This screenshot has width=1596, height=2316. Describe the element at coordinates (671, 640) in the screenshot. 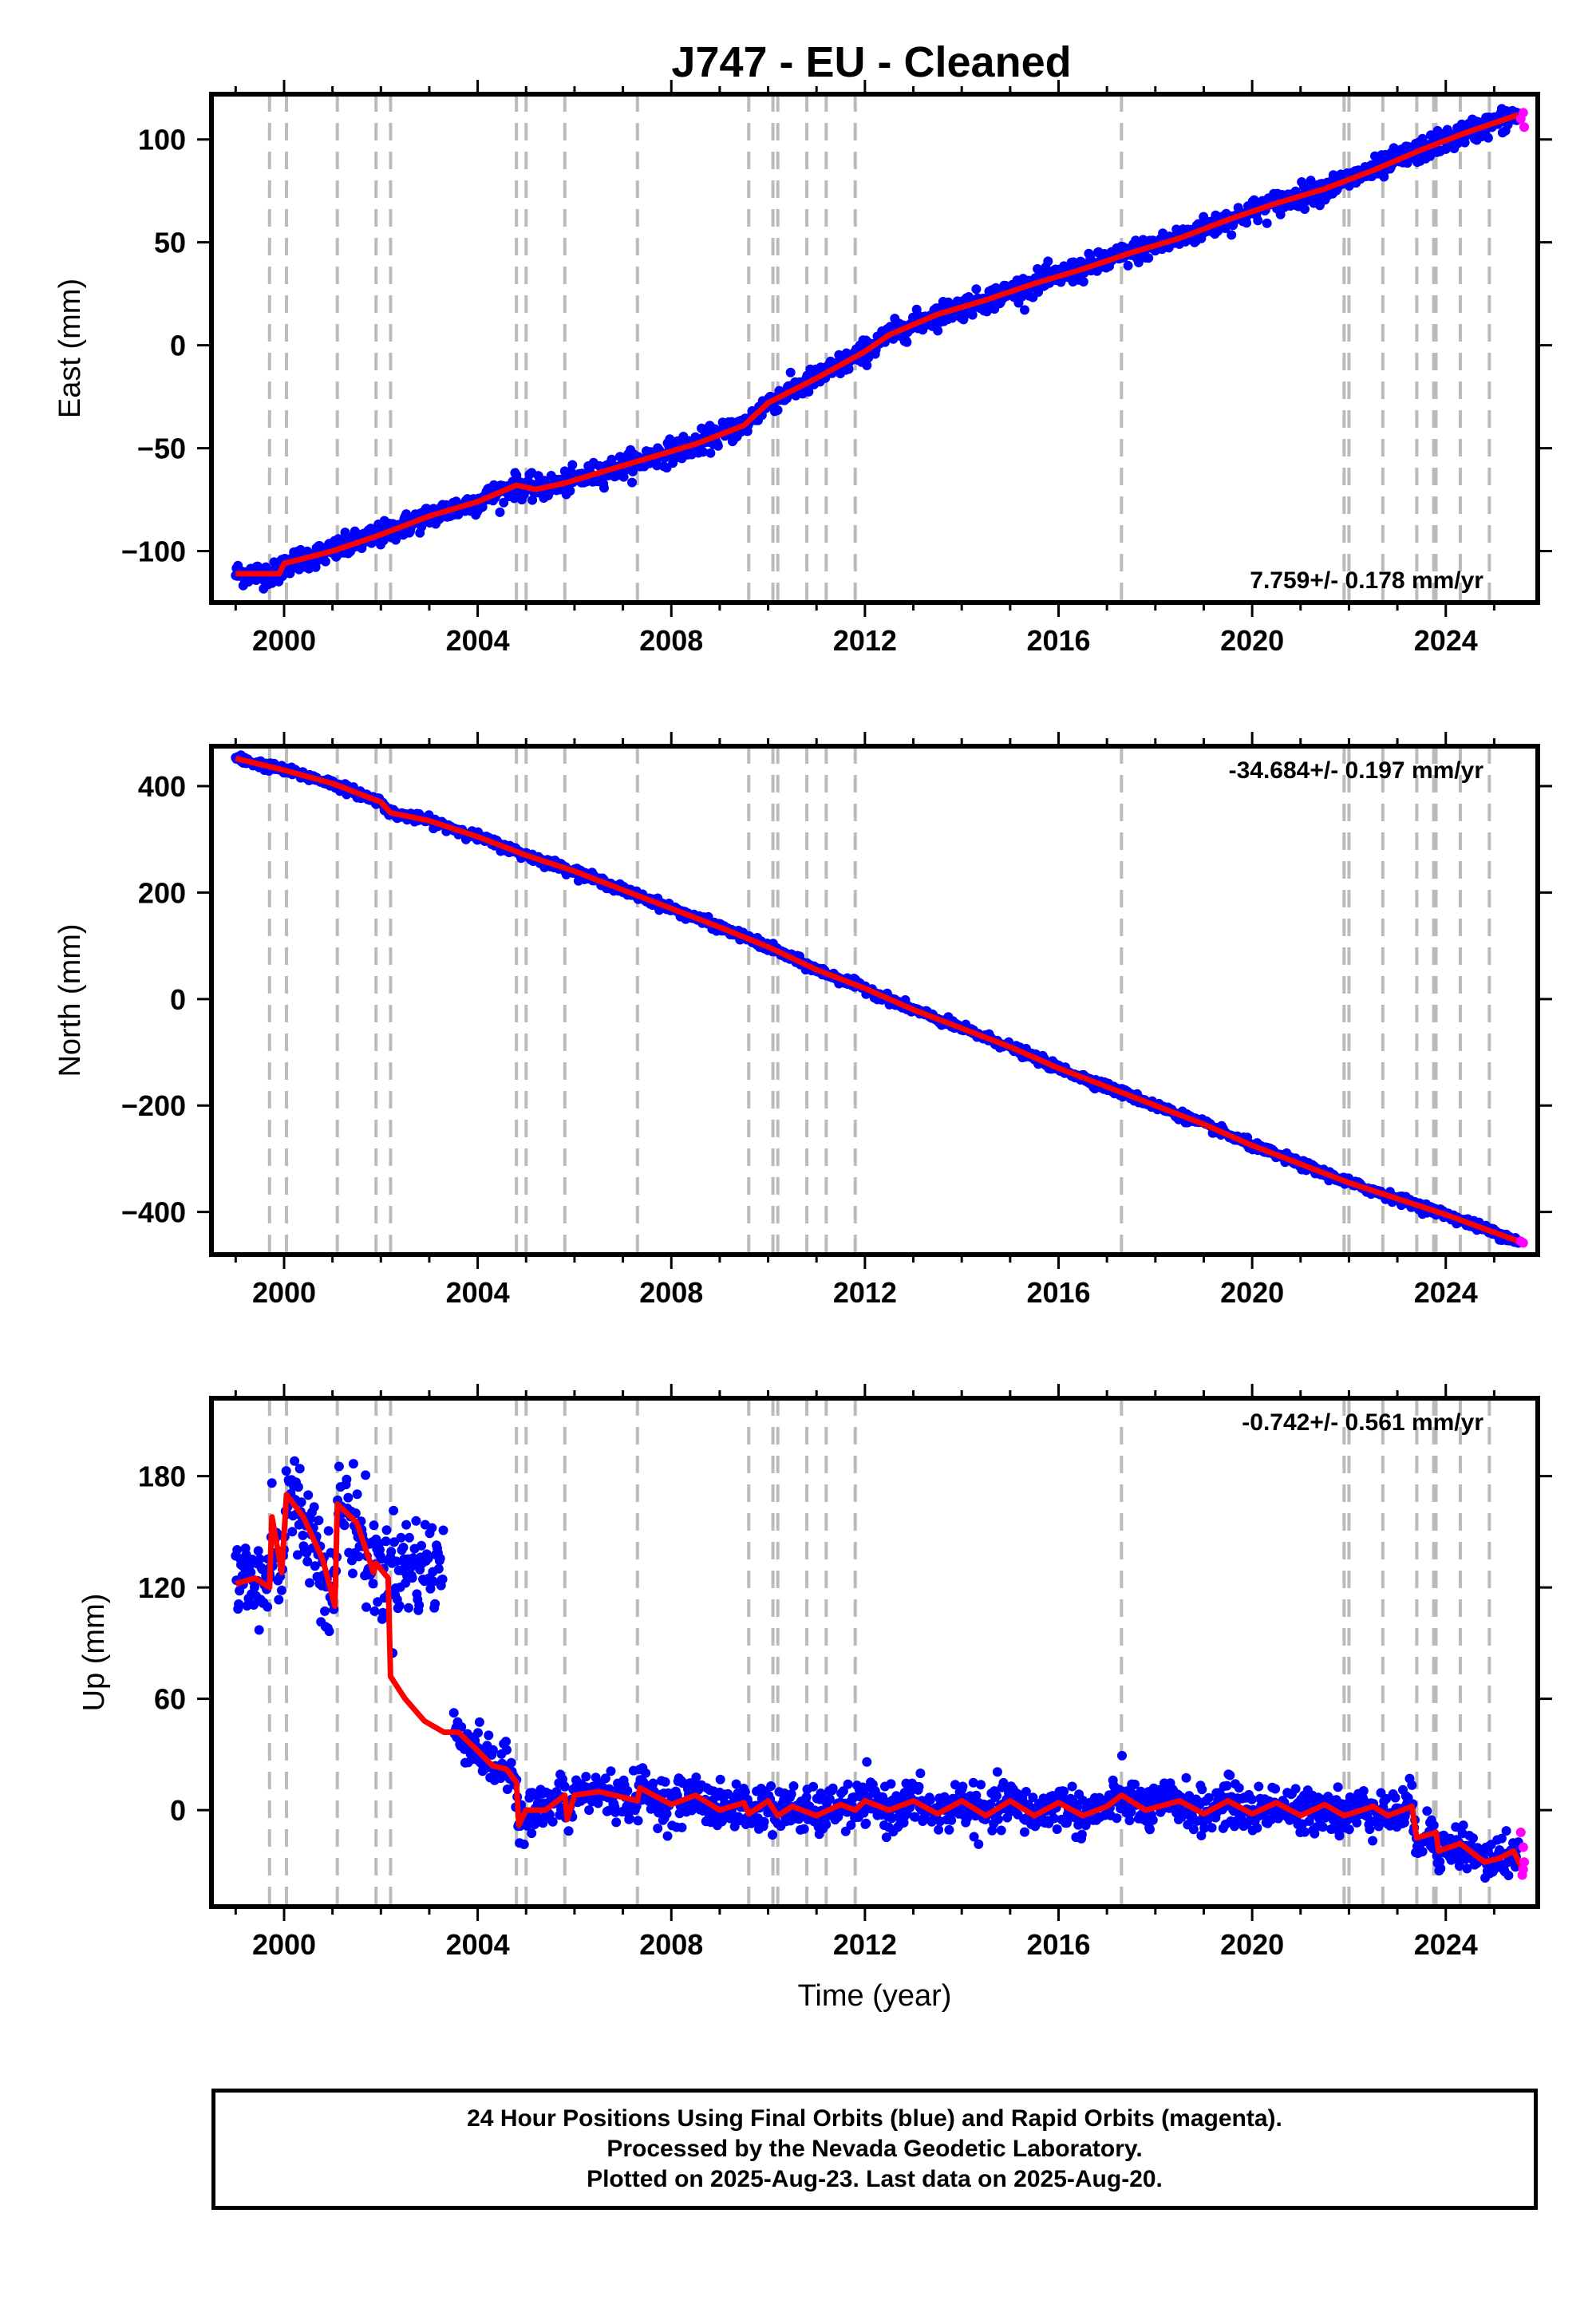

I see `east-x-tick-label: 2008` at that location.